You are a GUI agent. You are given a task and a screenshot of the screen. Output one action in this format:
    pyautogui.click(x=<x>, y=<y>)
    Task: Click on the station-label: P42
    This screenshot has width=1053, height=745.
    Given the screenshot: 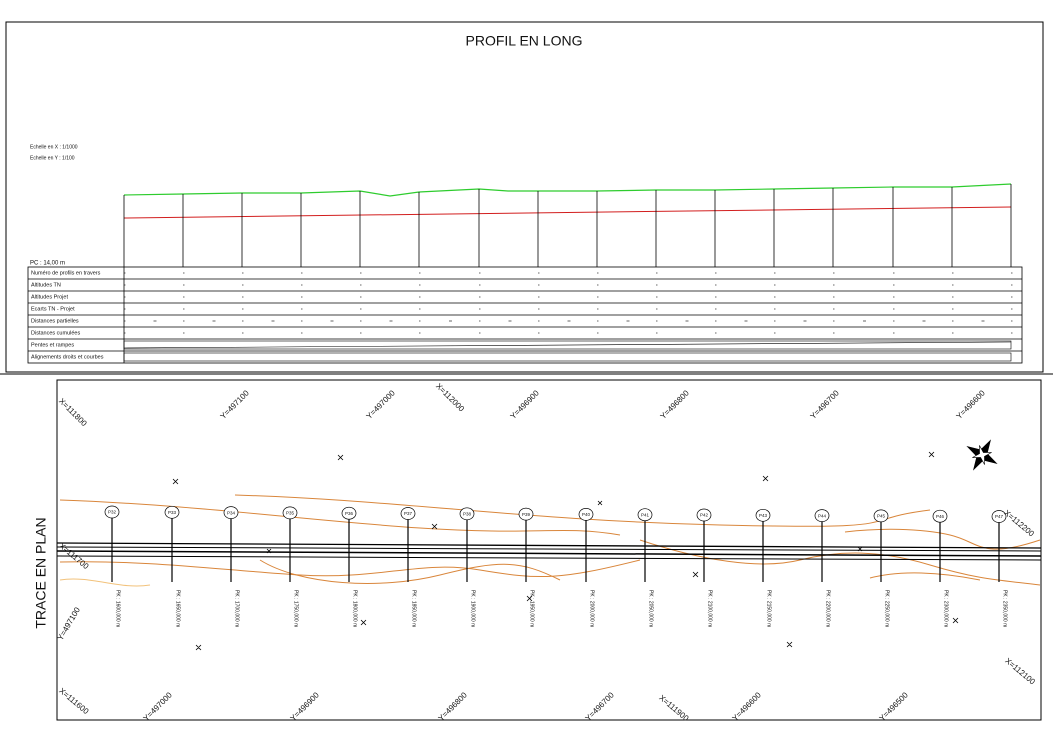 What is the action you would take?
    pyautogui.click(x=704, y=515)
    